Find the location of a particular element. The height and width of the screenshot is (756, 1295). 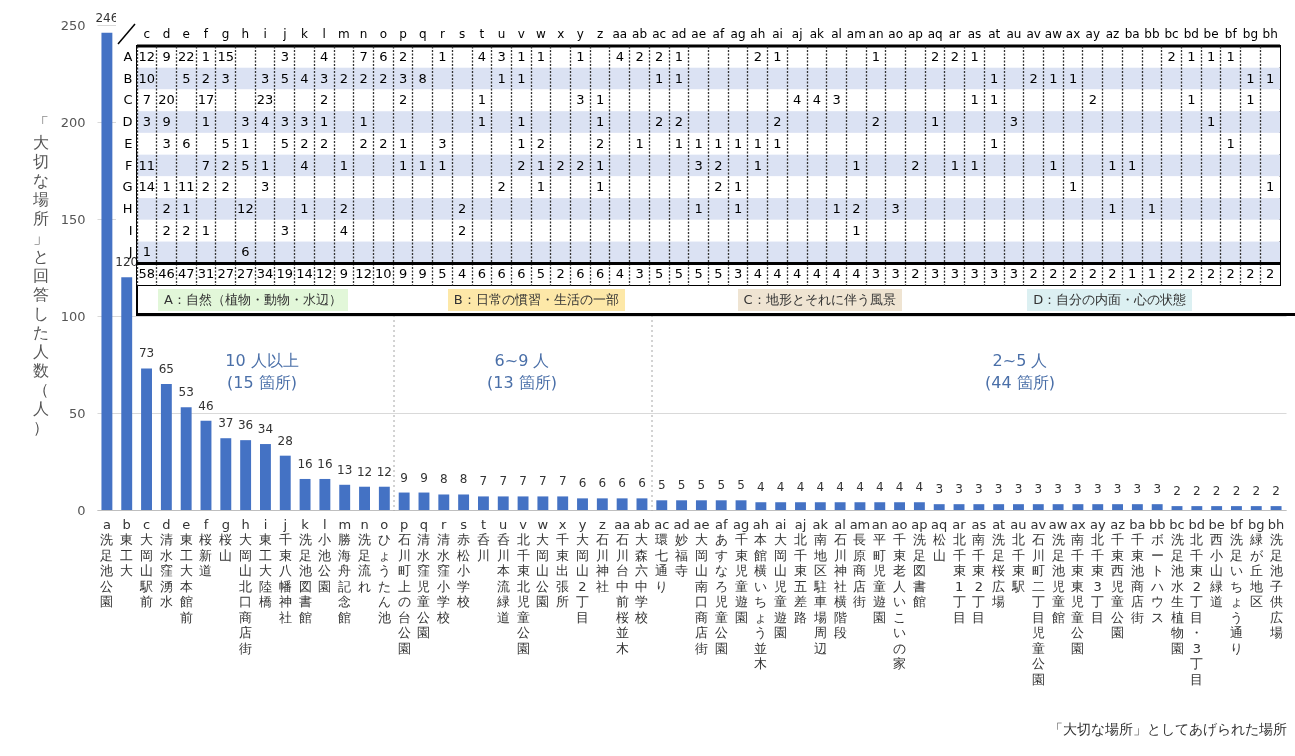

data-label: 23 is located at coordinates (265, 100).